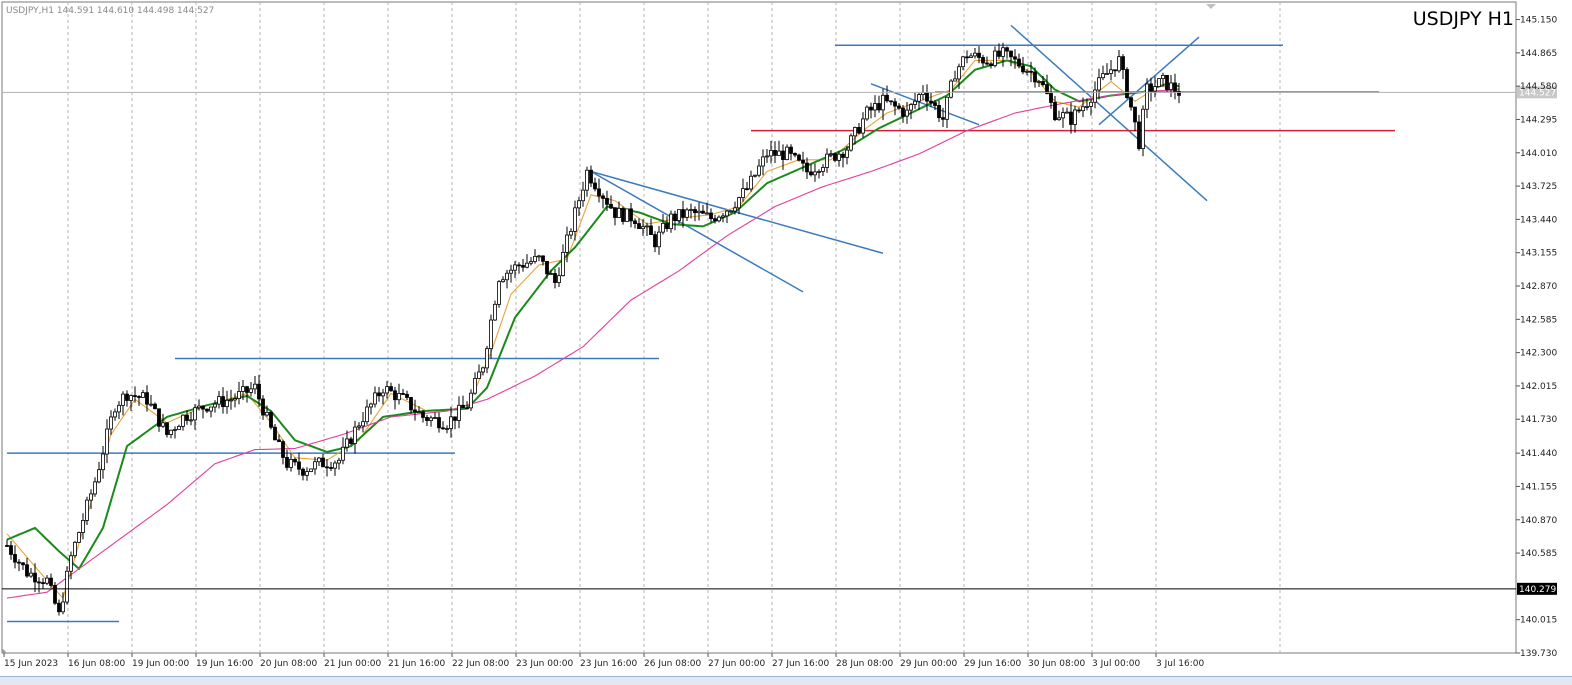 This screenshot has height=685, width=1572. What do you see at coordinates (1538, 420) in the screenshot?
I see `y-tick-label: 141.730` at bounding box center [1538, 420].